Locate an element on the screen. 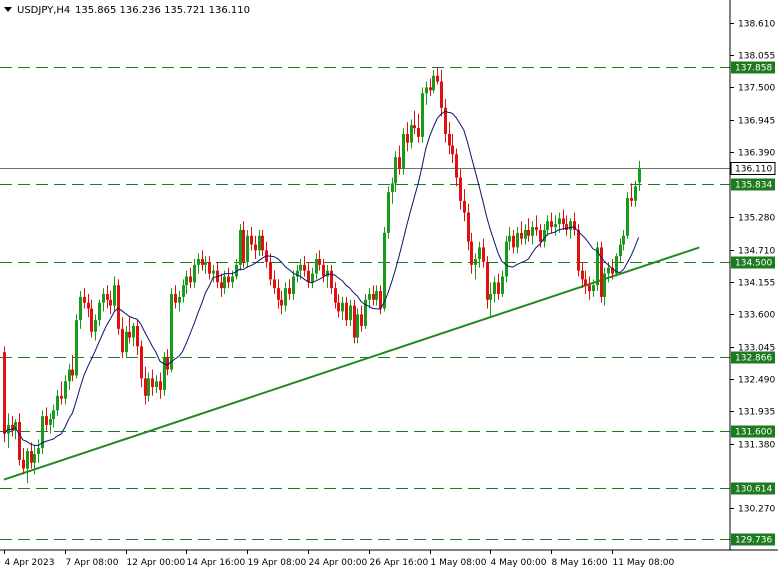  time-tick-label: 7 Apr 08:00 is located at coordinates (92, 563).